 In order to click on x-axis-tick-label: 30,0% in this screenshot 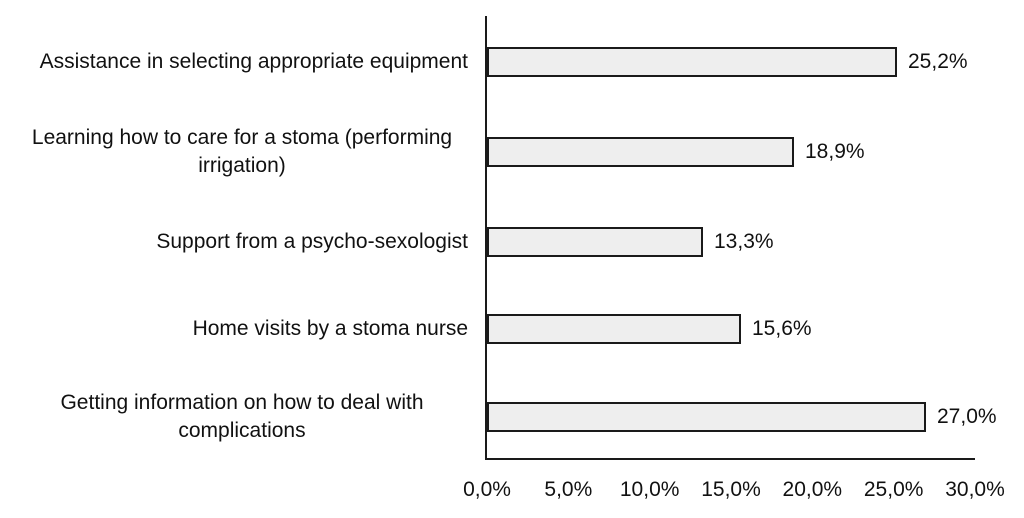, I will do `click(975, 489)`.